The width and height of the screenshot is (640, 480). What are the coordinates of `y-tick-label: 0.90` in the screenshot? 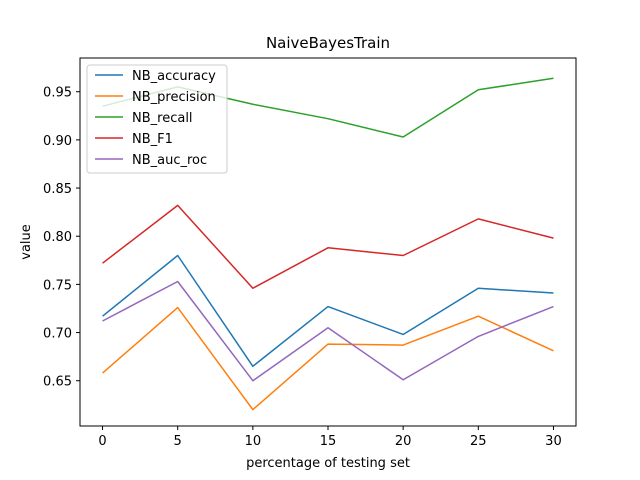 It's located at (57, 141).